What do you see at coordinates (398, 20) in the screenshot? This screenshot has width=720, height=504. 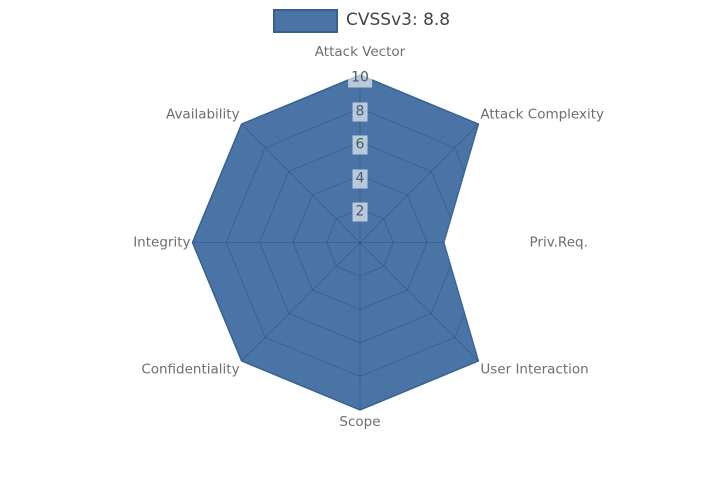 I see `legend-label: CVSSv3: 8.8` at bounding box center [398, 20].